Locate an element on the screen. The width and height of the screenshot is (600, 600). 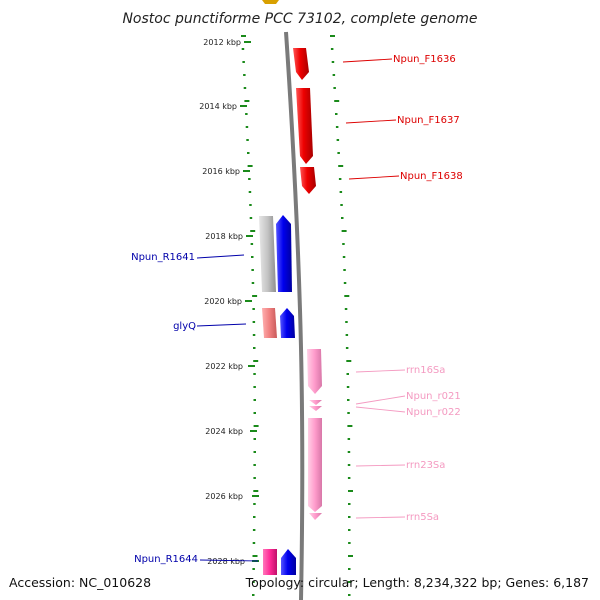
feature-top-partial is located at coordinates (270, 2).